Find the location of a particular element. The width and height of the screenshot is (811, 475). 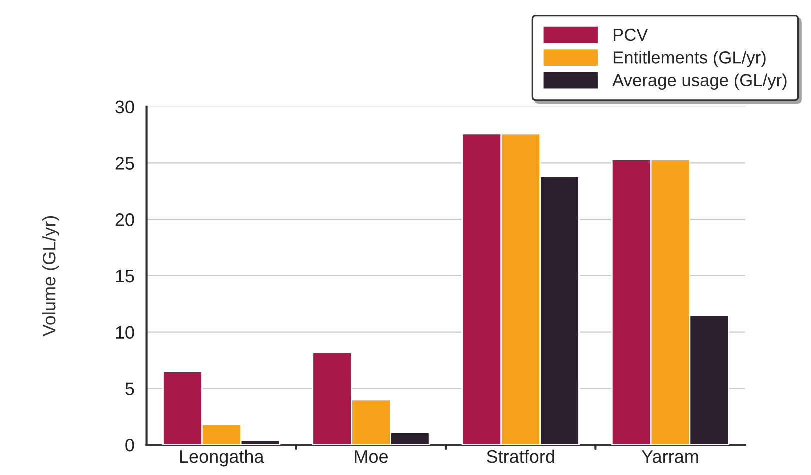

x-tick-label: Yarram is located at coordinates (670, 457).